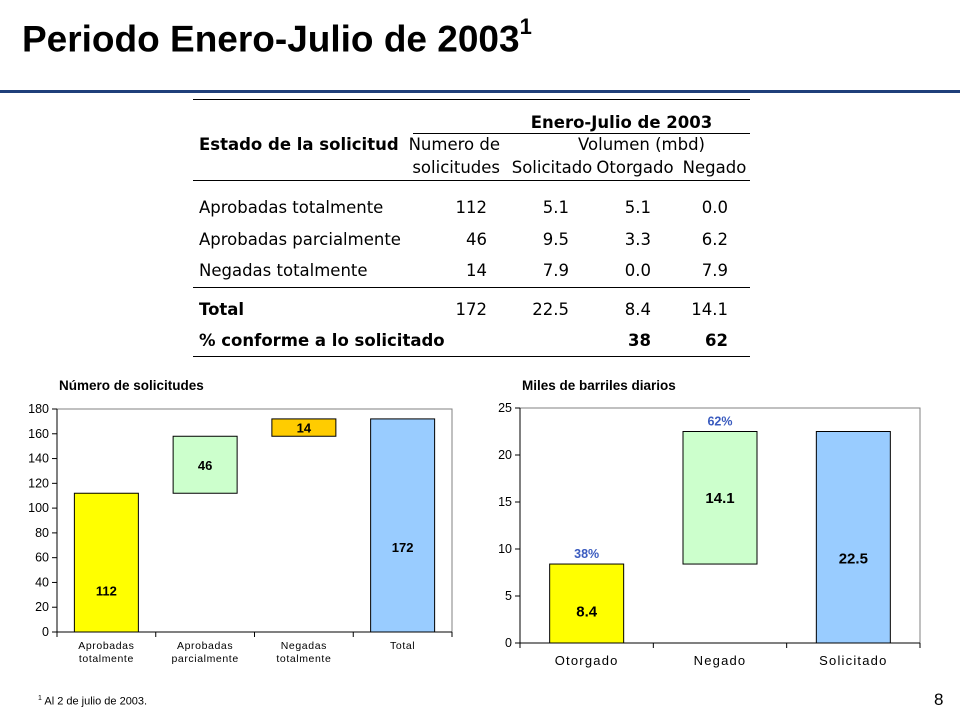 The width and height of the screenshot is (960, 720). Describe the element at coordinates (621, 122) in the screenshot. I see `group-header: Enero-Julio de 2003` at that location.